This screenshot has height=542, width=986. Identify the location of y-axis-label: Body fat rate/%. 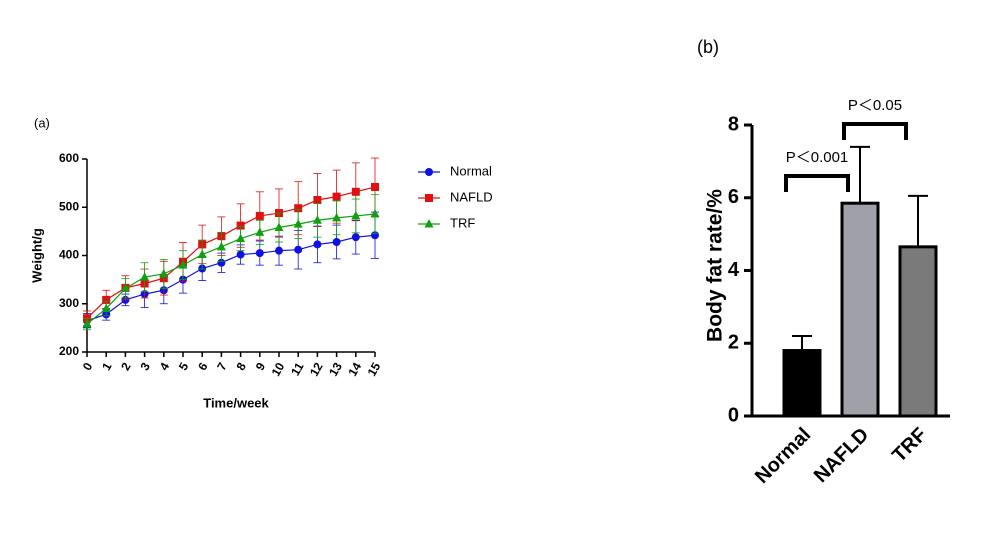
(715, 265).